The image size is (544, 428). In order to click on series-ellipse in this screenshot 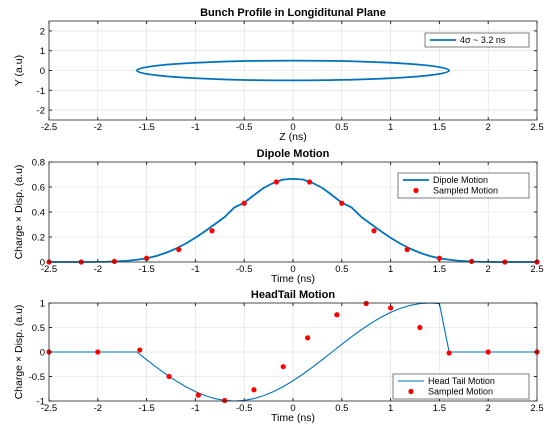, I will do `click(293, 70)`.